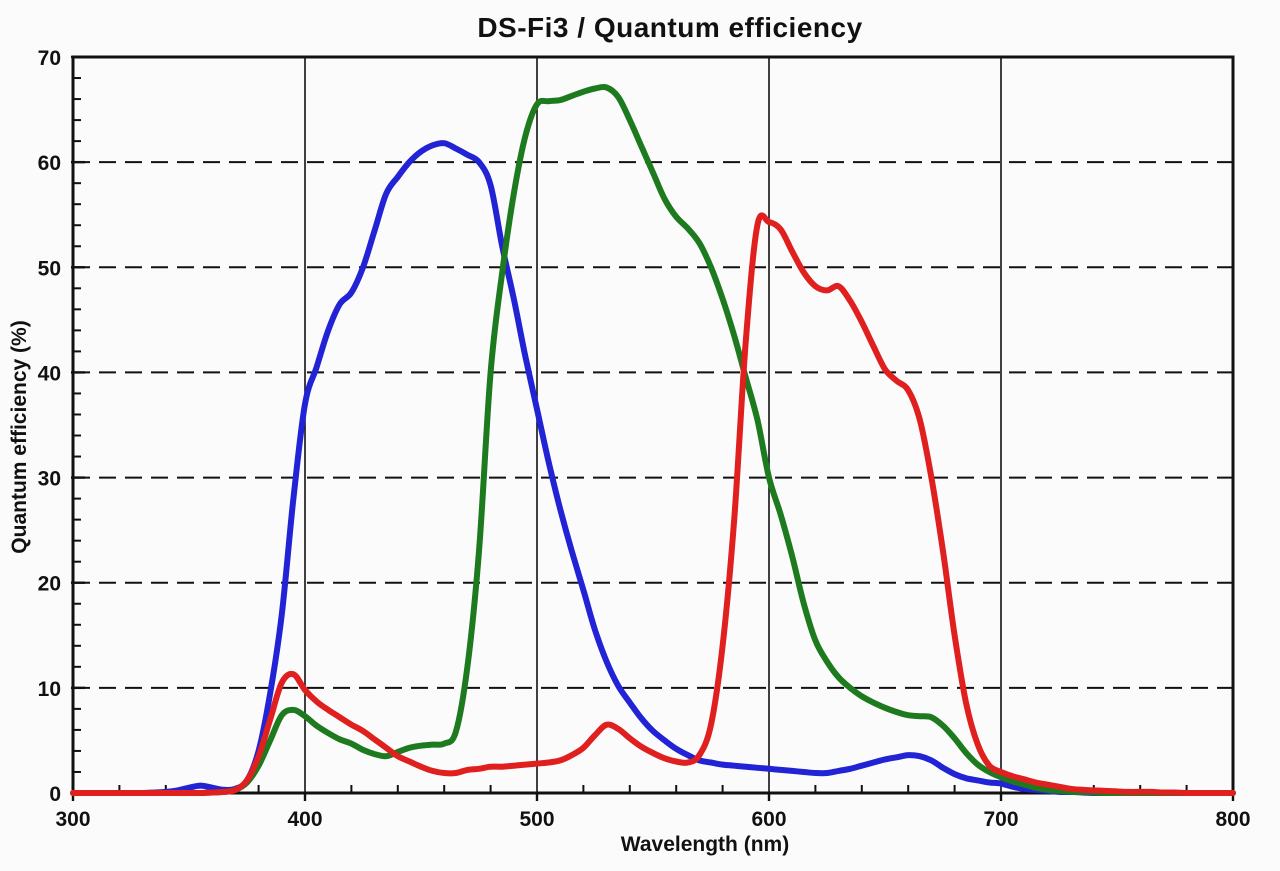 The image size is (1280, 871). I want to click on y-tick-label: 10, so click(49, 689).